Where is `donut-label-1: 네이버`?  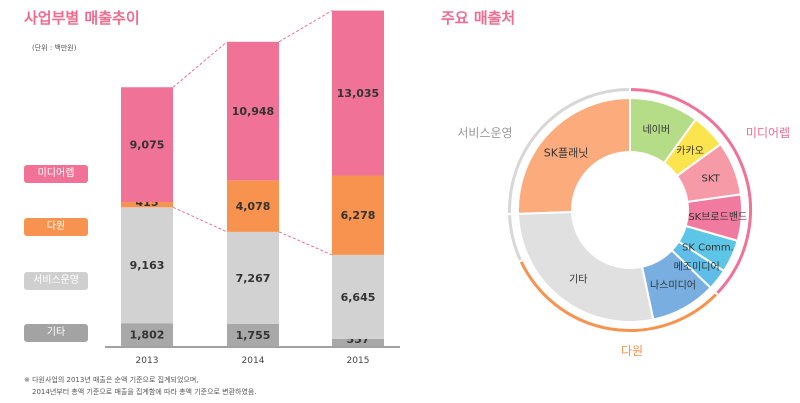 donut-label-1: 네이버 is located at coordinates (656, 130).